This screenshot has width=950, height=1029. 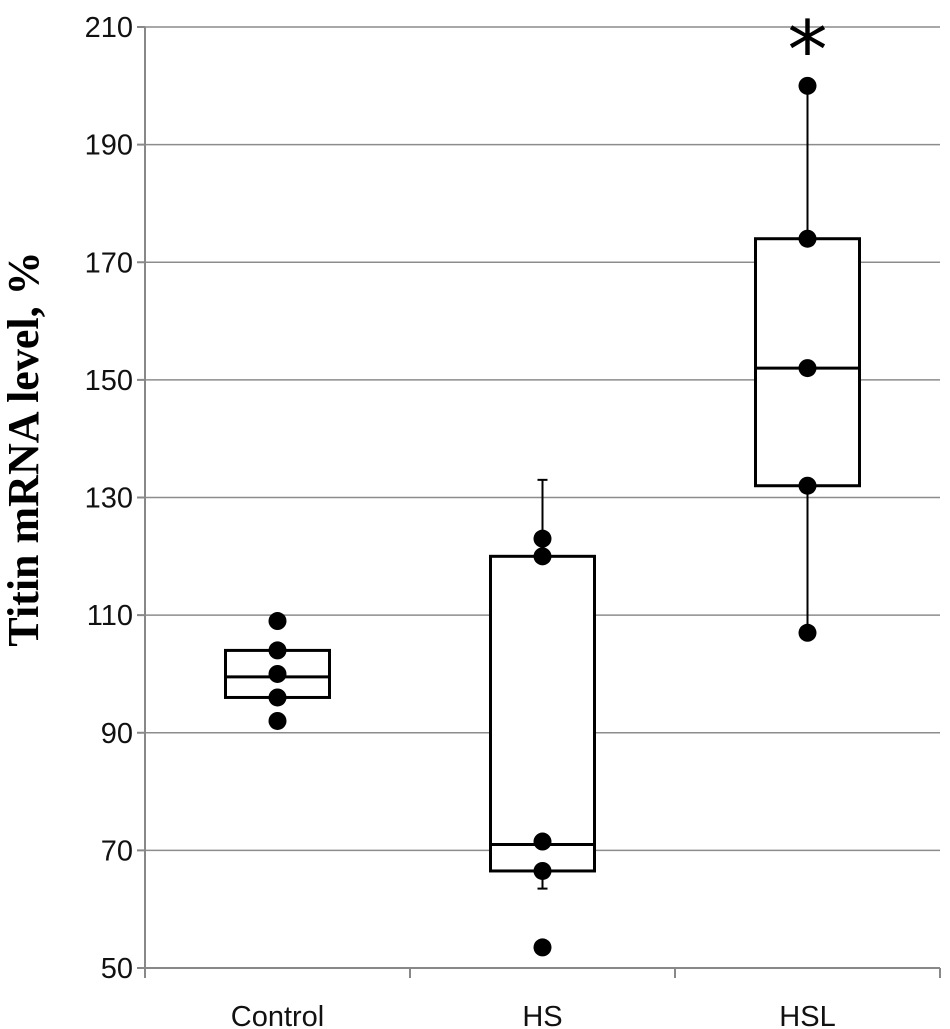 I want to click on x-tick-labels: Control HS HSL, so click(x=533, y=1015).